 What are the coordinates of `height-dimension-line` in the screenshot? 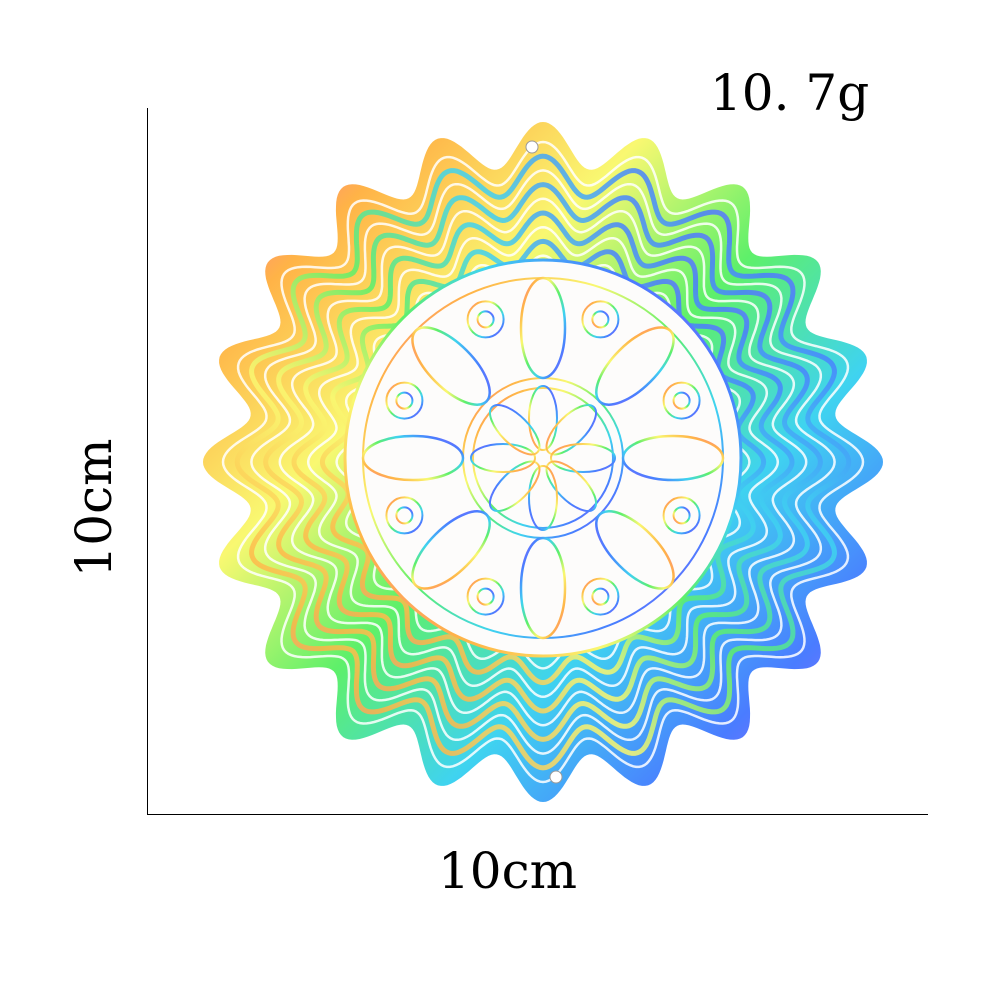 It's located at (147, 461).